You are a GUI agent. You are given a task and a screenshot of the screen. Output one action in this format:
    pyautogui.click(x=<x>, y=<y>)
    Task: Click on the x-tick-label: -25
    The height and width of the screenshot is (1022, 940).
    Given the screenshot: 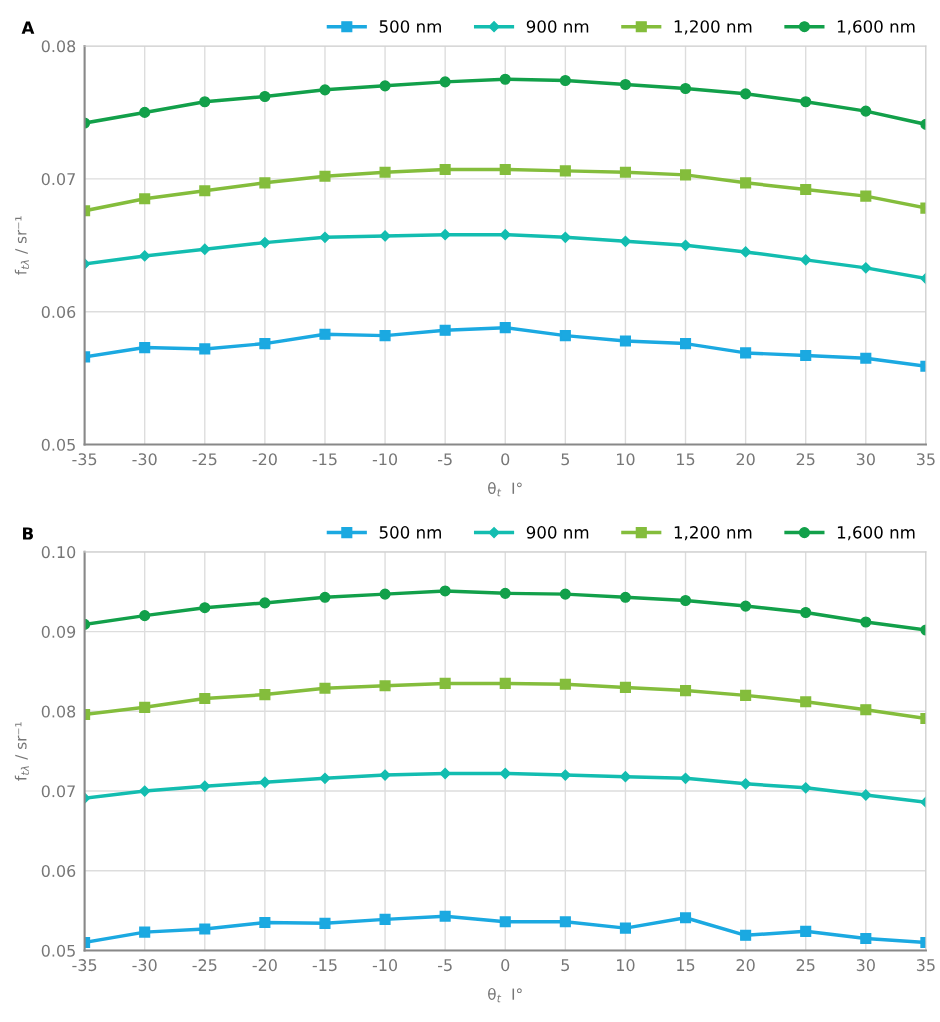 What is the action you would take?
    pyautogui.click(x=204, y=965)
    